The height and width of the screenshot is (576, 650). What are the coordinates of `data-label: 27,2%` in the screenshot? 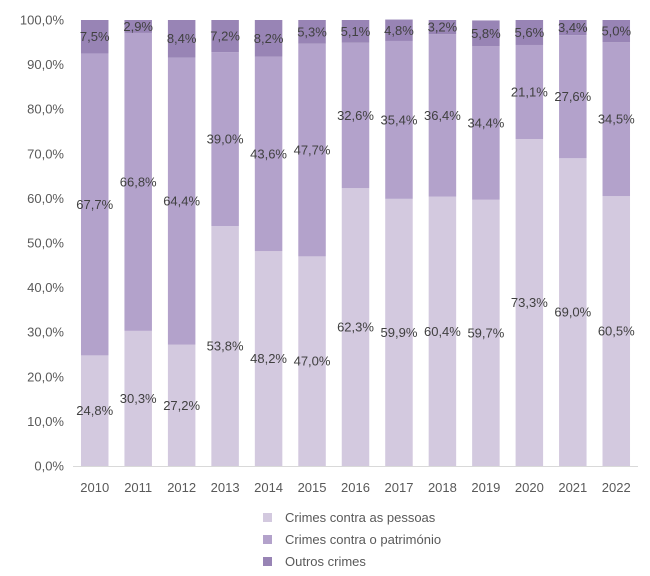 It's located at (181, 405).